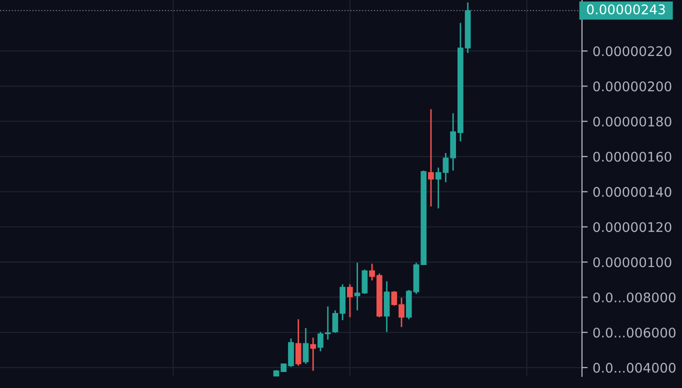 The height and width of the screenshot is (388, 682). I want to click on ref-line-label: 0.00000243, so click(626, 9).